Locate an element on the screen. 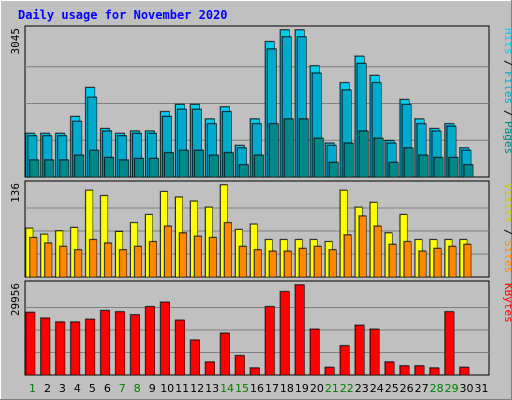 This screenshot has height=400, width=512. x-tick-label: 6 is located at coordinates (107, 388).